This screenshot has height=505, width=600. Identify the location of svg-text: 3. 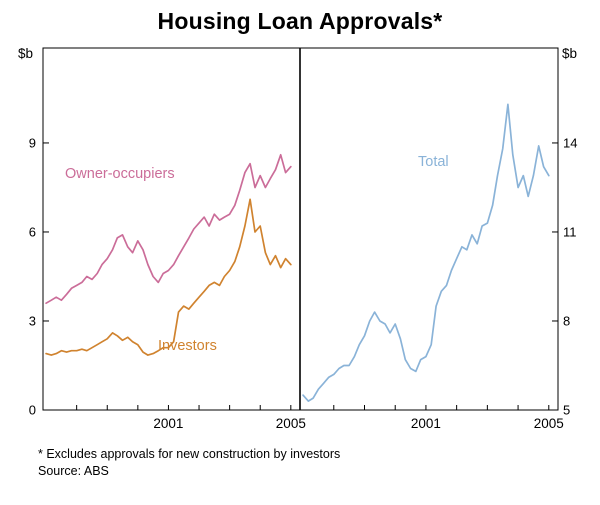
(32, 320).